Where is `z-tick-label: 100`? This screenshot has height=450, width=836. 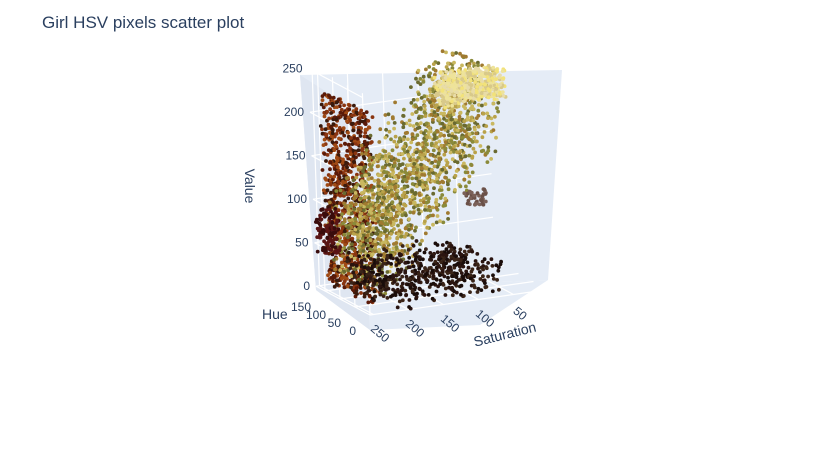 z-tick-label: 100 is located at coordinates (297, 199).